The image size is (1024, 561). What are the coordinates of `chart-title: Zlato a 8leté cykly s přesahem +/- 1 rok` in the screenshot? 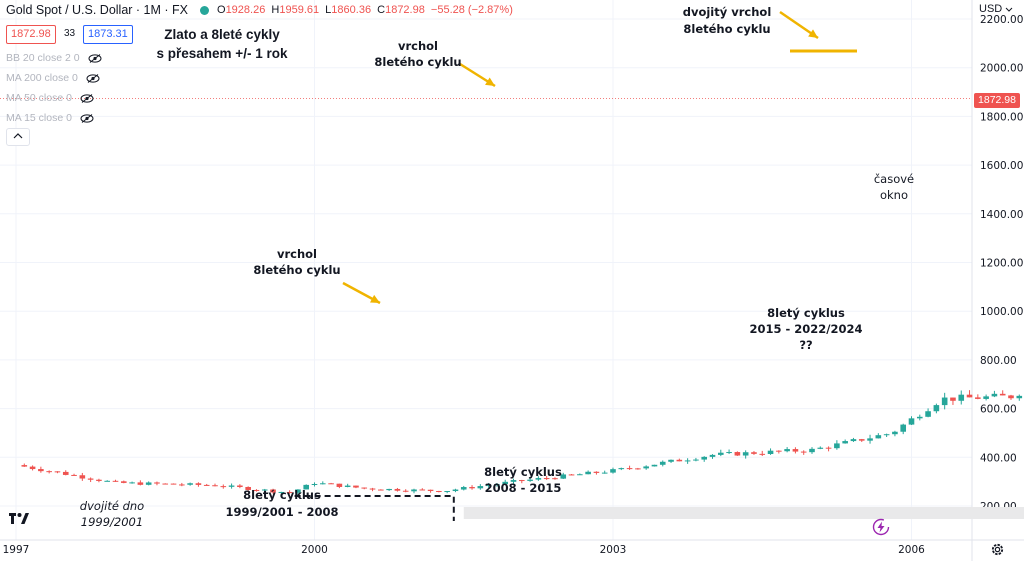 It's located at (222, 44).